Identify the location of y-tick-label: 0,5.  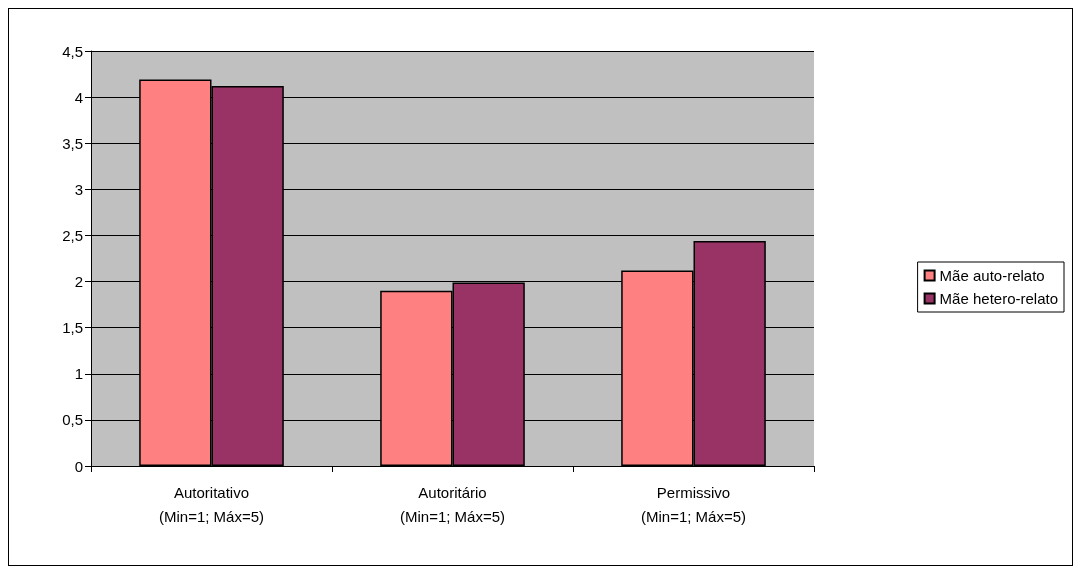
(72, 420).